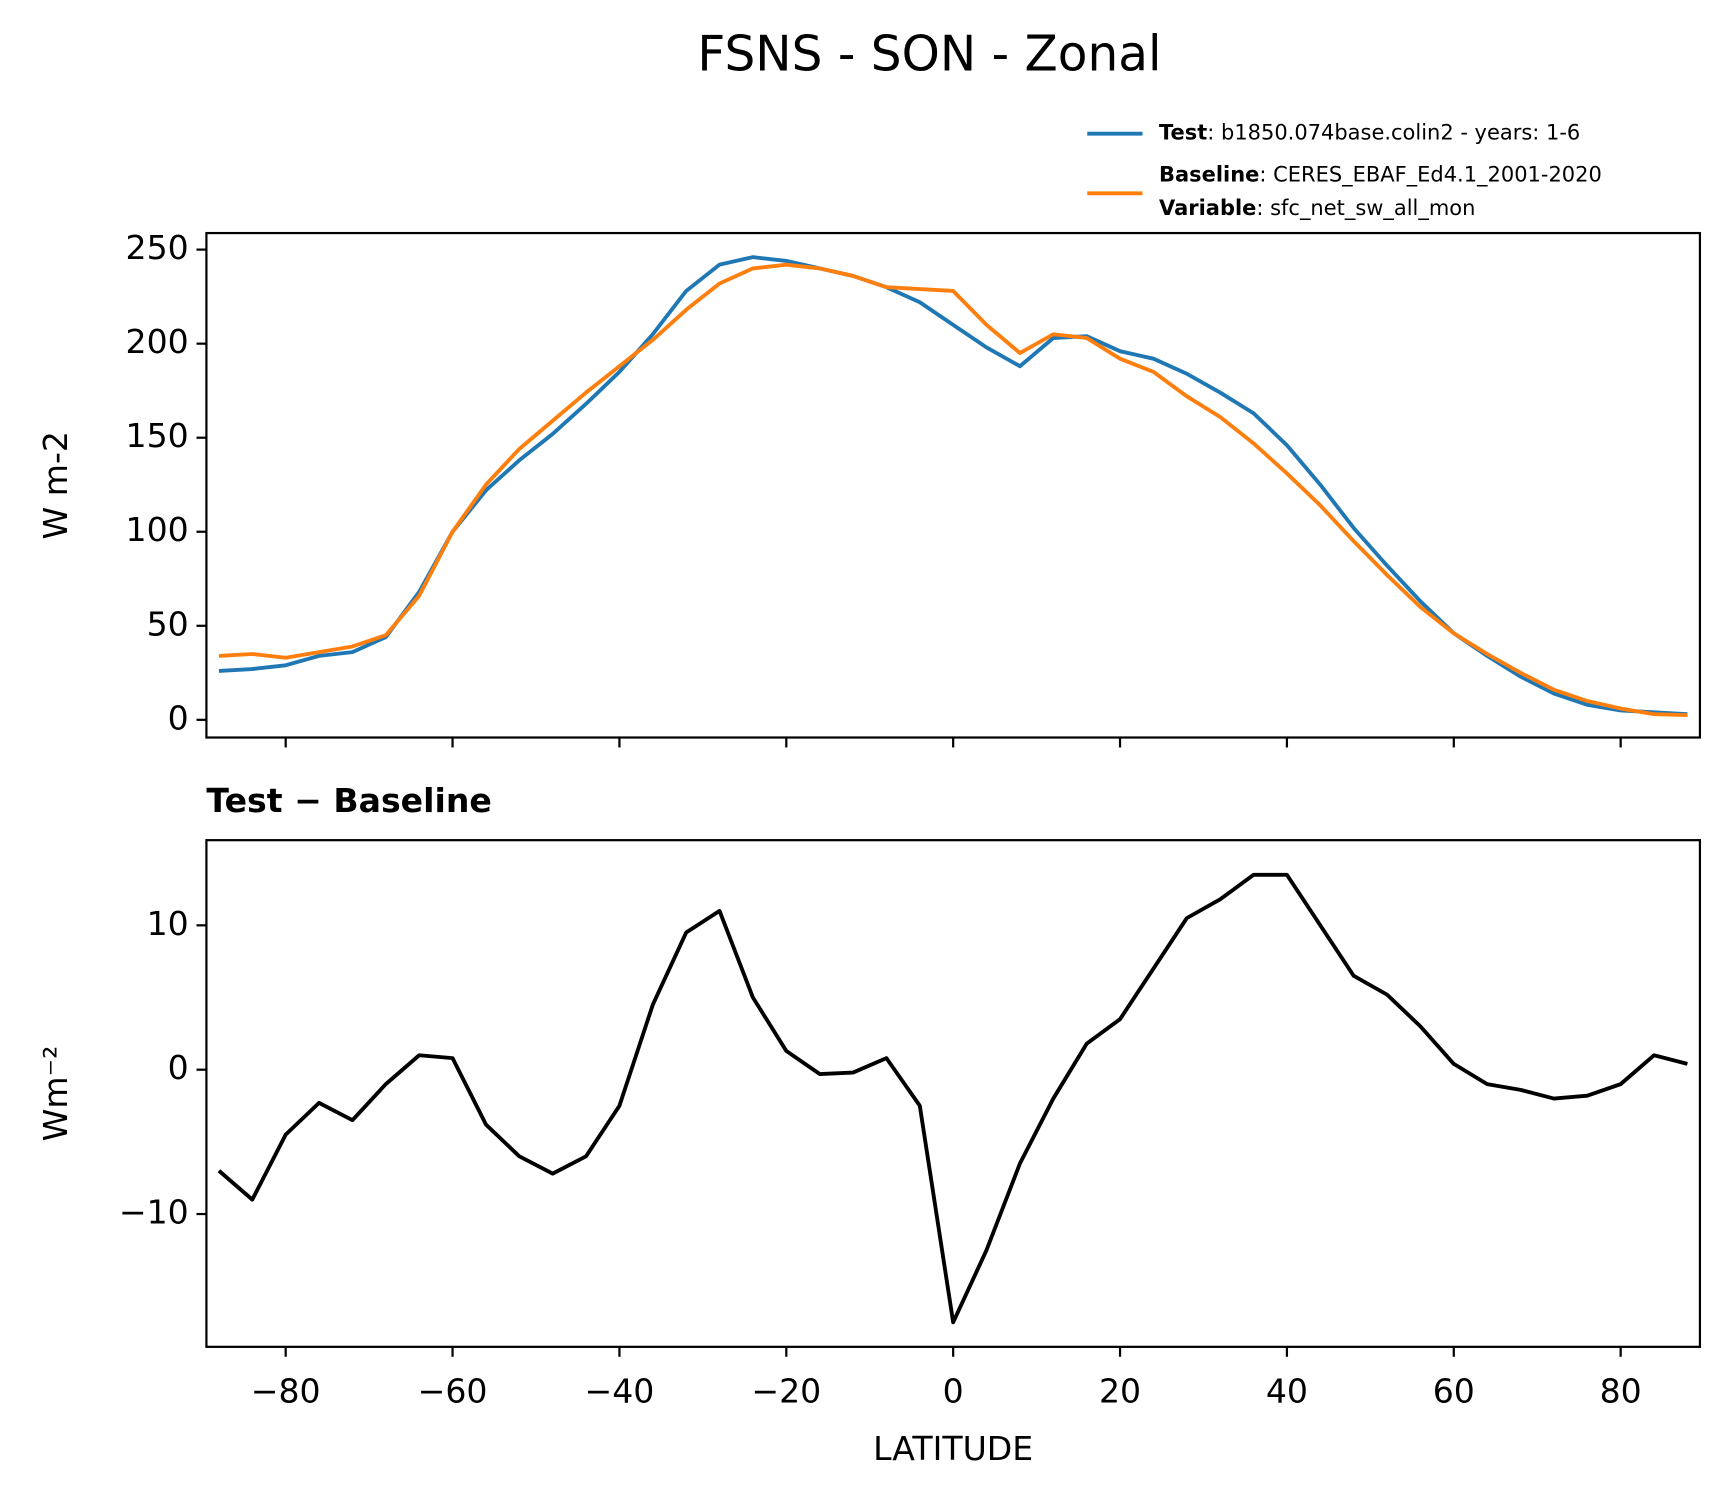  What do you see at coordinates (786, 1391) in the screenshot?
I see `x-tick-label: −20` at bounding box center [786, 1391].